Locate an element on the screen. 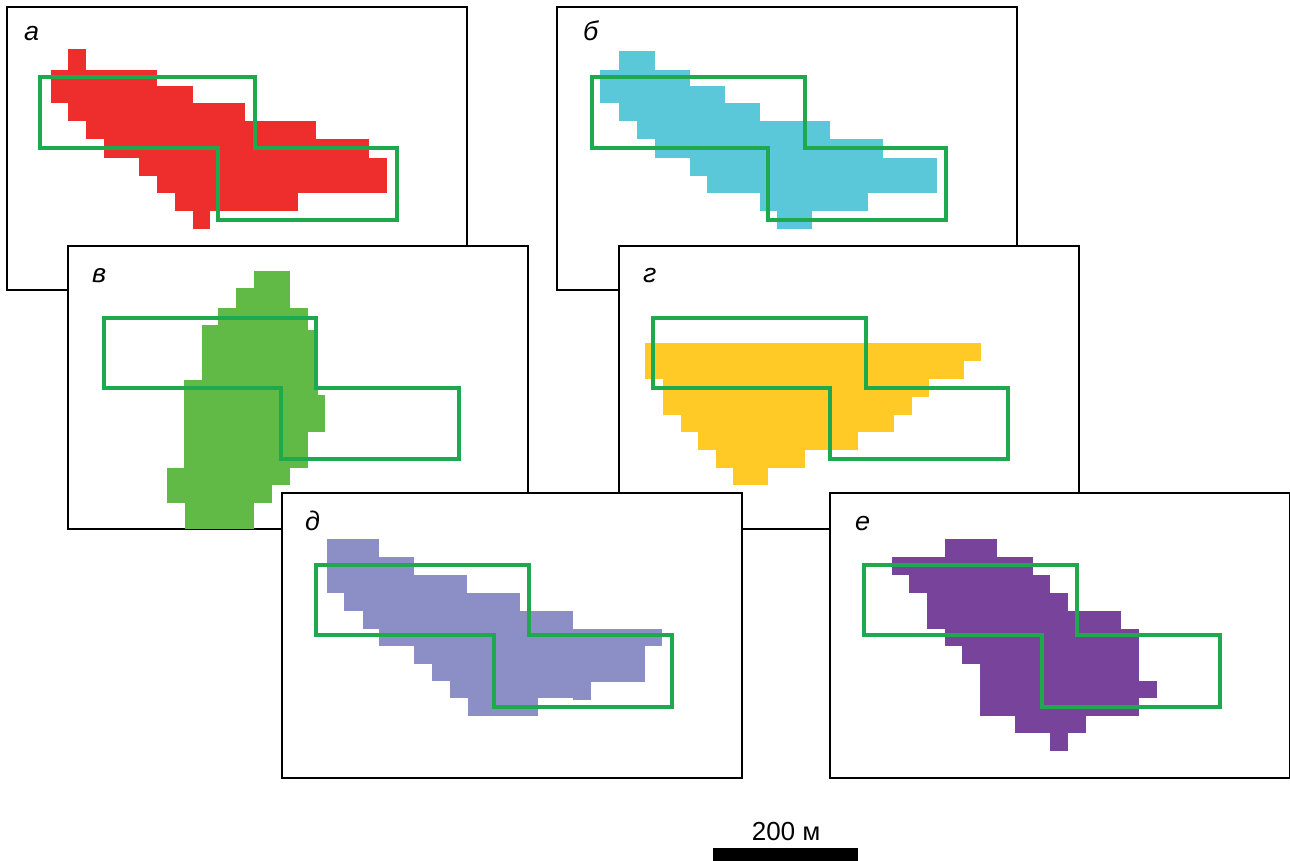 Image resolution: width=1290 pixels, height=861 pixels. panel-g-outline is located at coordinates (830, 388).